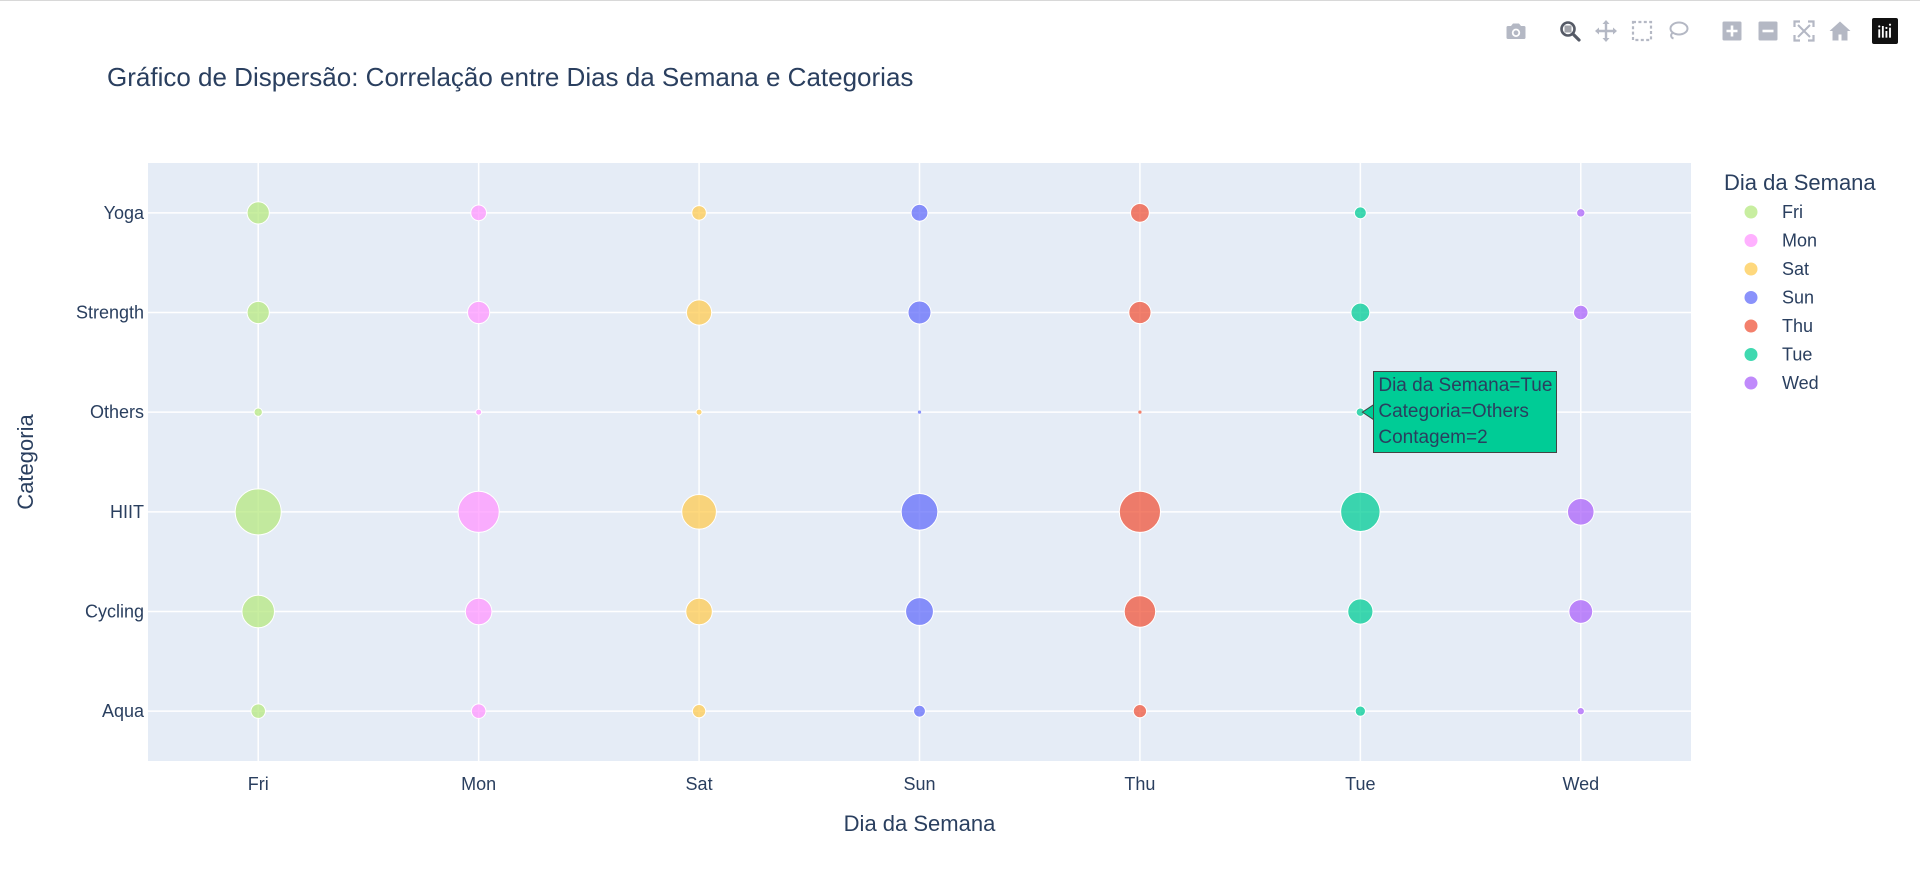  What do you see at coordinates (919, 212) in the screenshot?
I see `marker-sun-yoga` at bounding box center [919, 212].